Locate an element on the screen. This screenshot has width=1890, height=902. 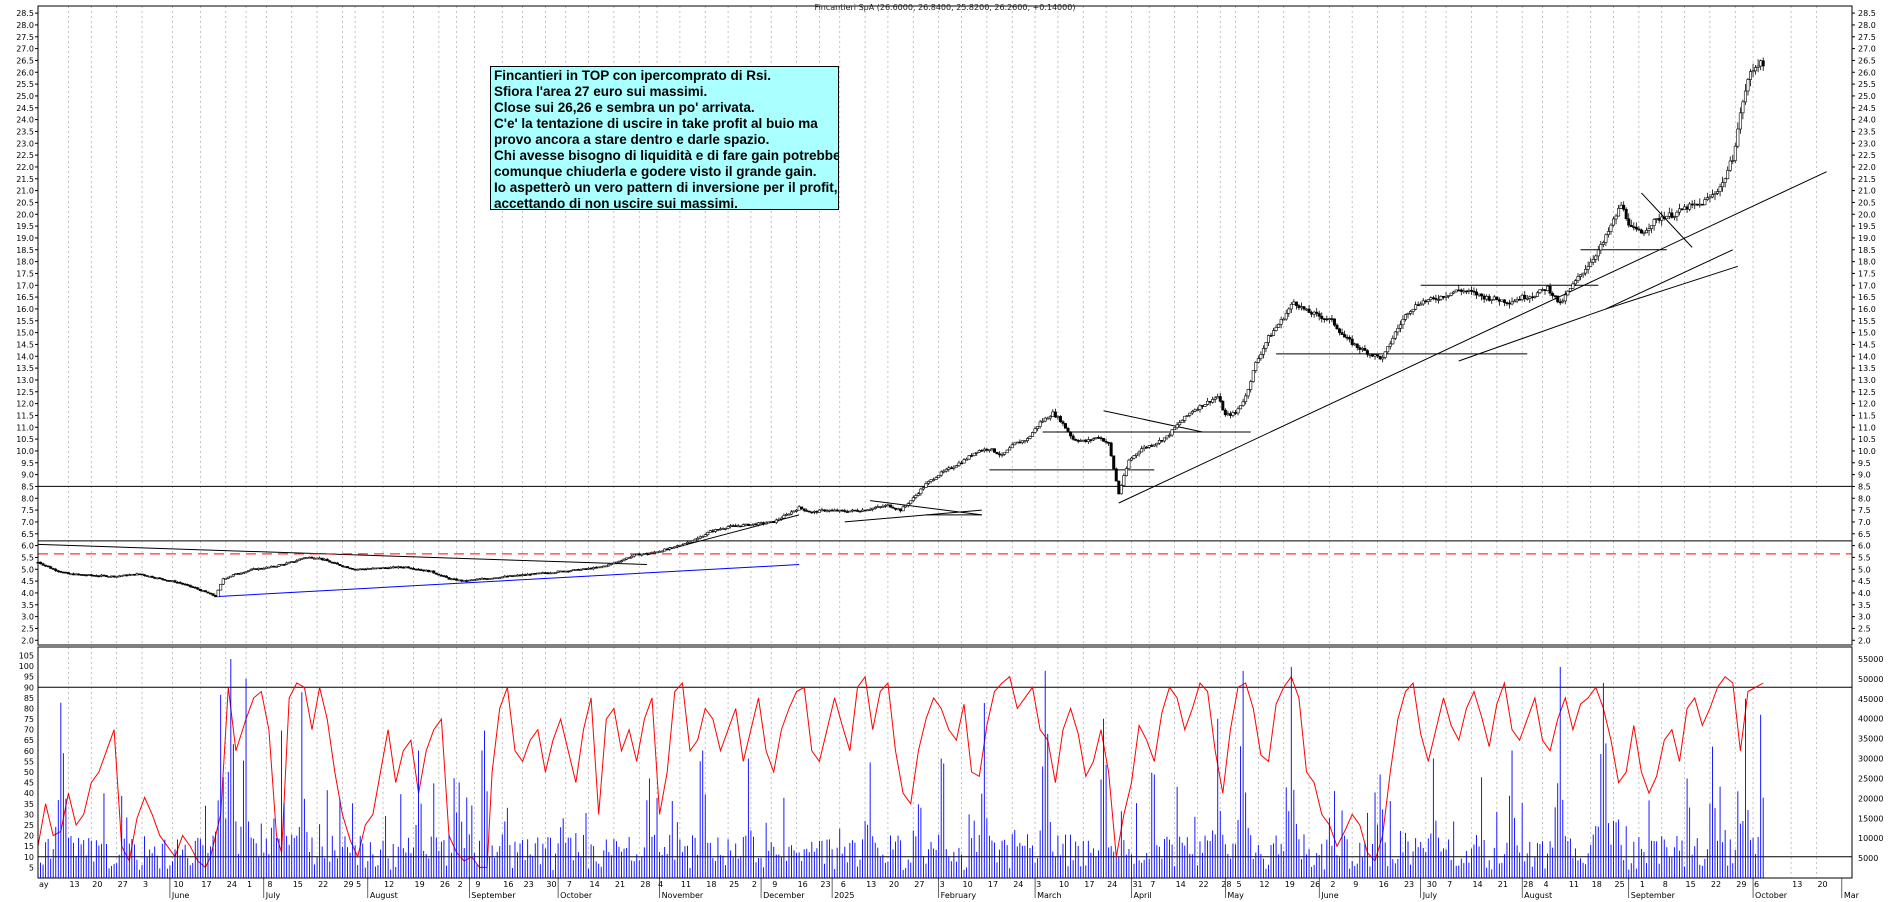
x-tick-label: 10 is located at coordinates (178, 884).